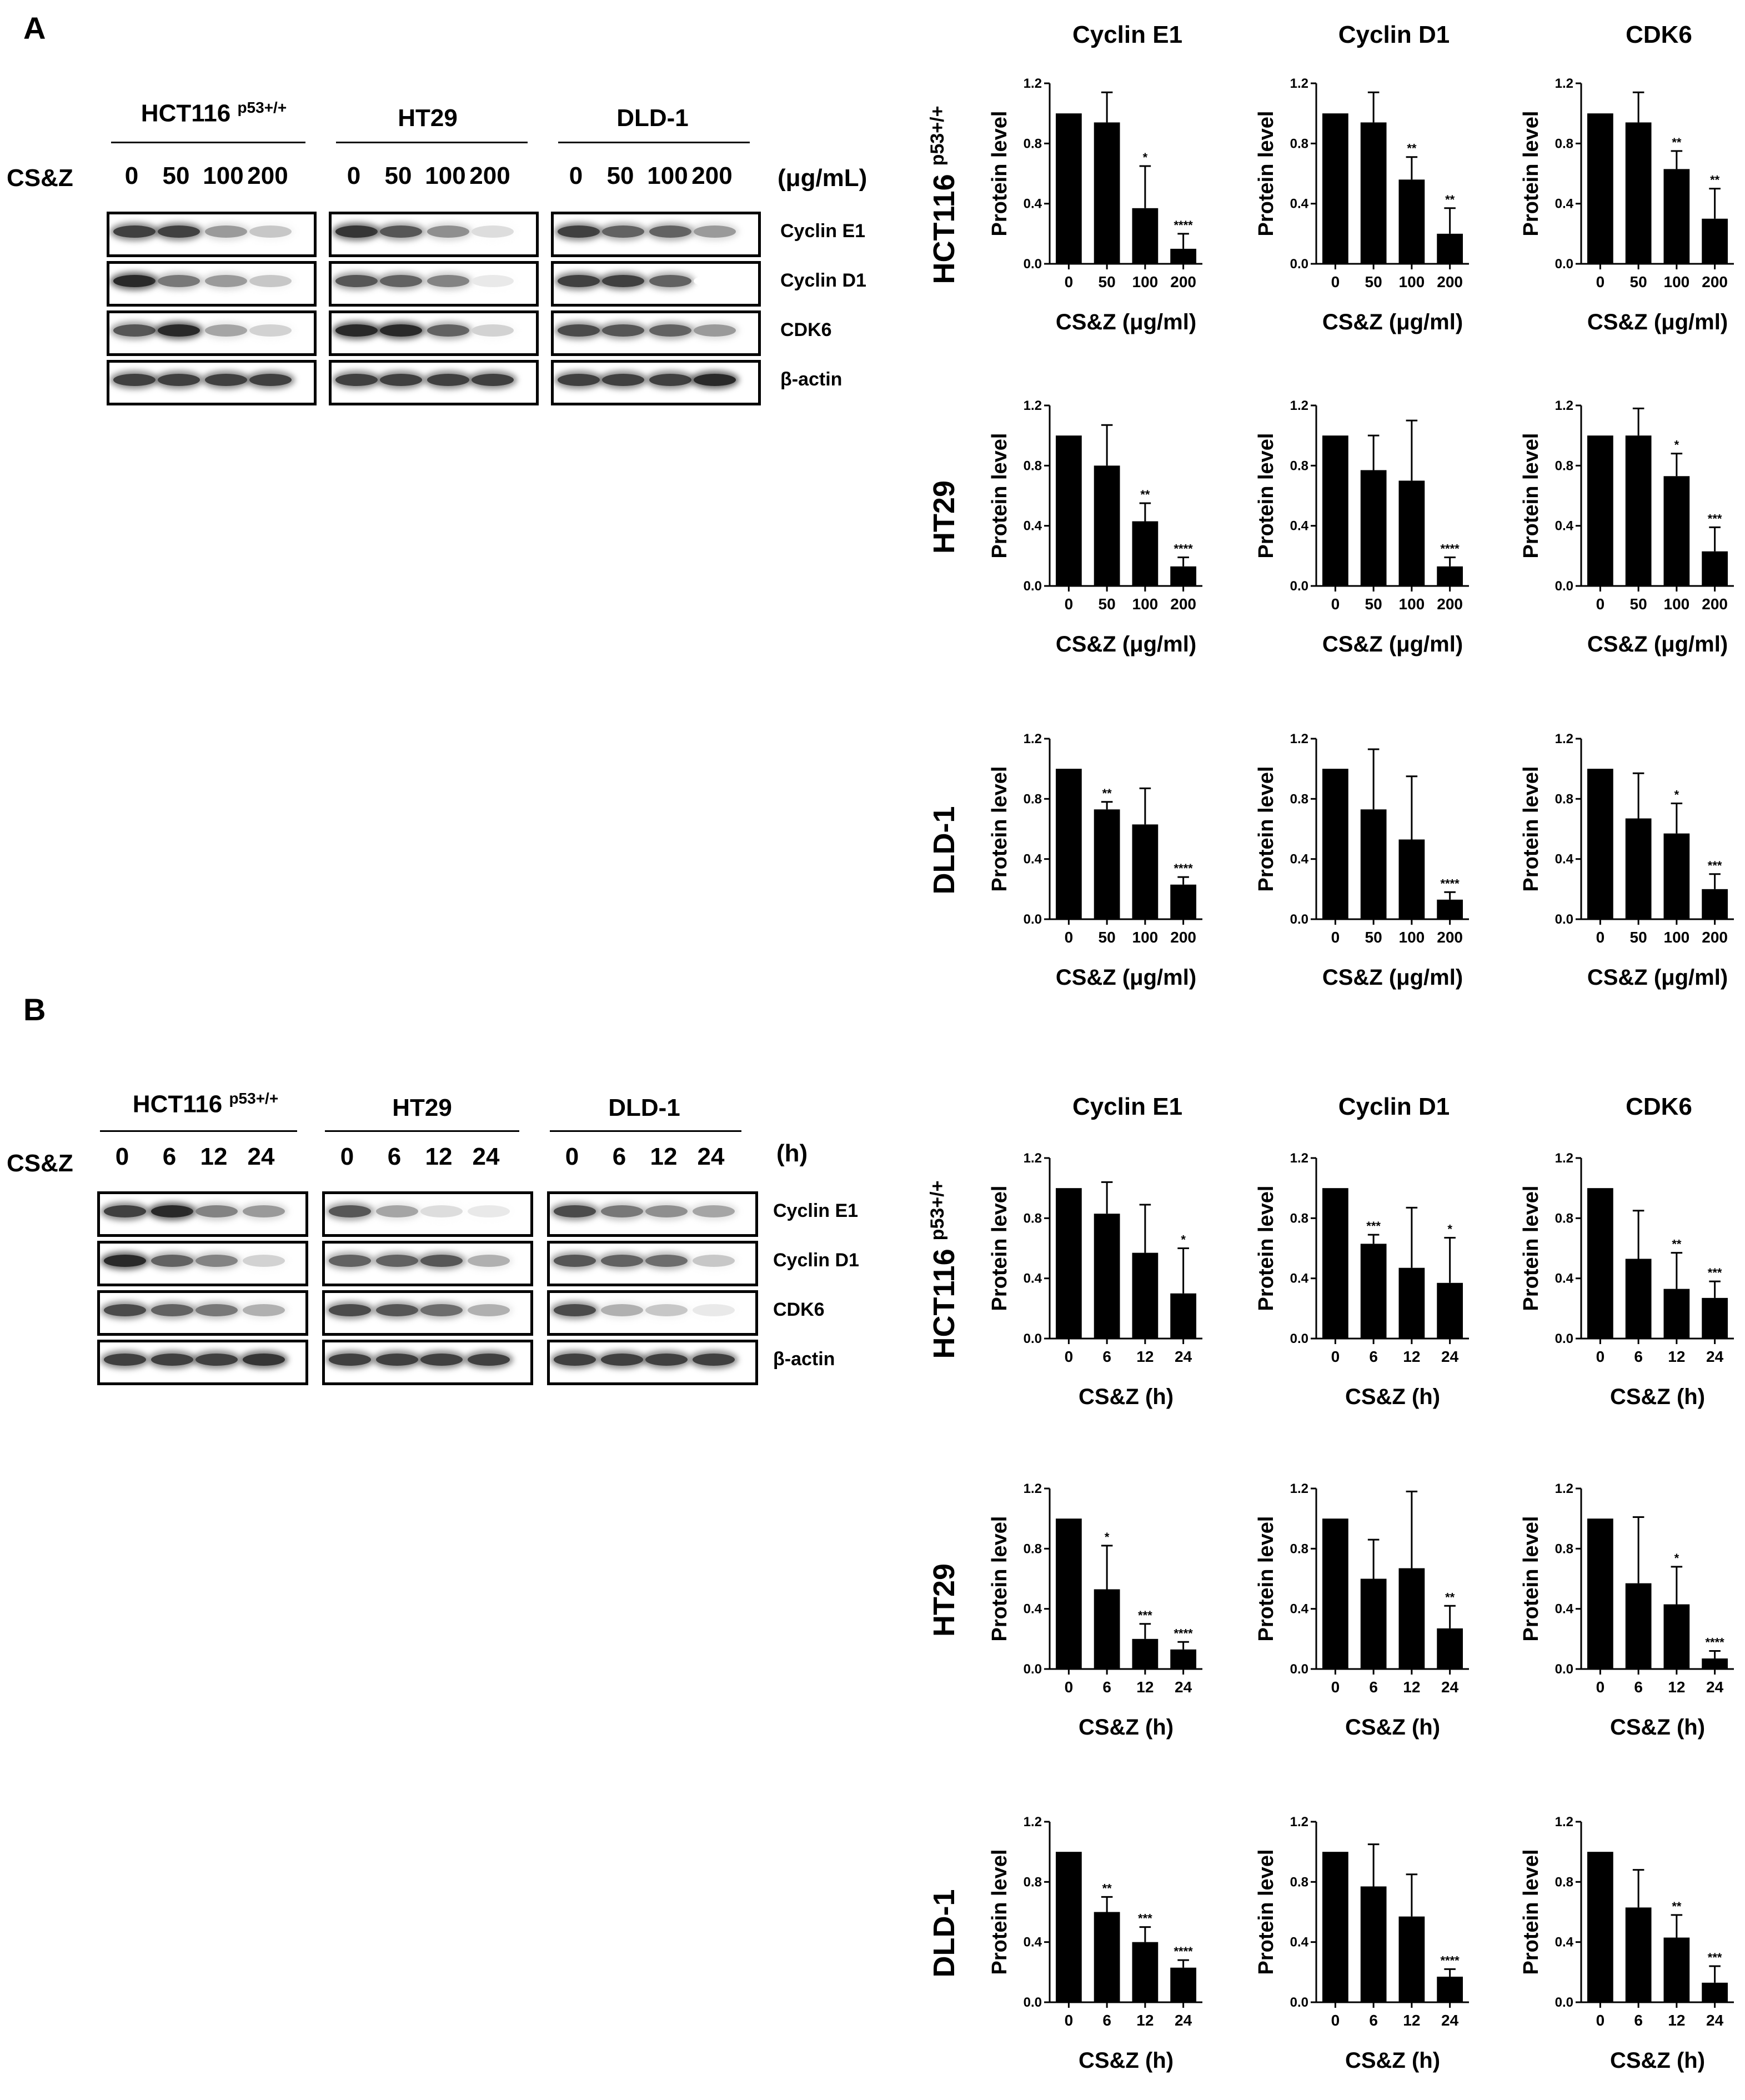 This screenshot has width=1745, height=2100. Describe the element at coordinates (816, 1261) in the screenshot. I see `blot-panel_b-protein-label: Cyclin D1` at that location.